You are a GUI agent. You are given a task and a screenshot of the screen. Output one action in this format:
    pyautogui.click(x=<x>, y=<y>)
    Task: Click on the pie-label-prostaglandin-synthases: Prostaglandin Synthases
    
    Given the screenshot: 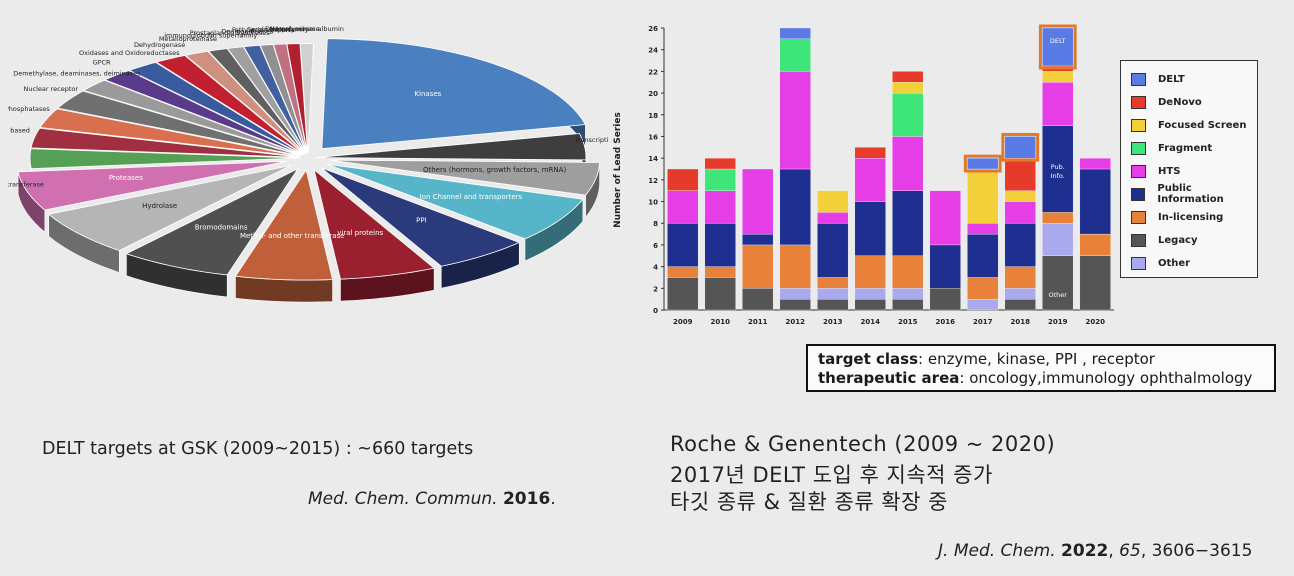 What is the action you would take?
    pyautogui.click(x=230, y=33)
    